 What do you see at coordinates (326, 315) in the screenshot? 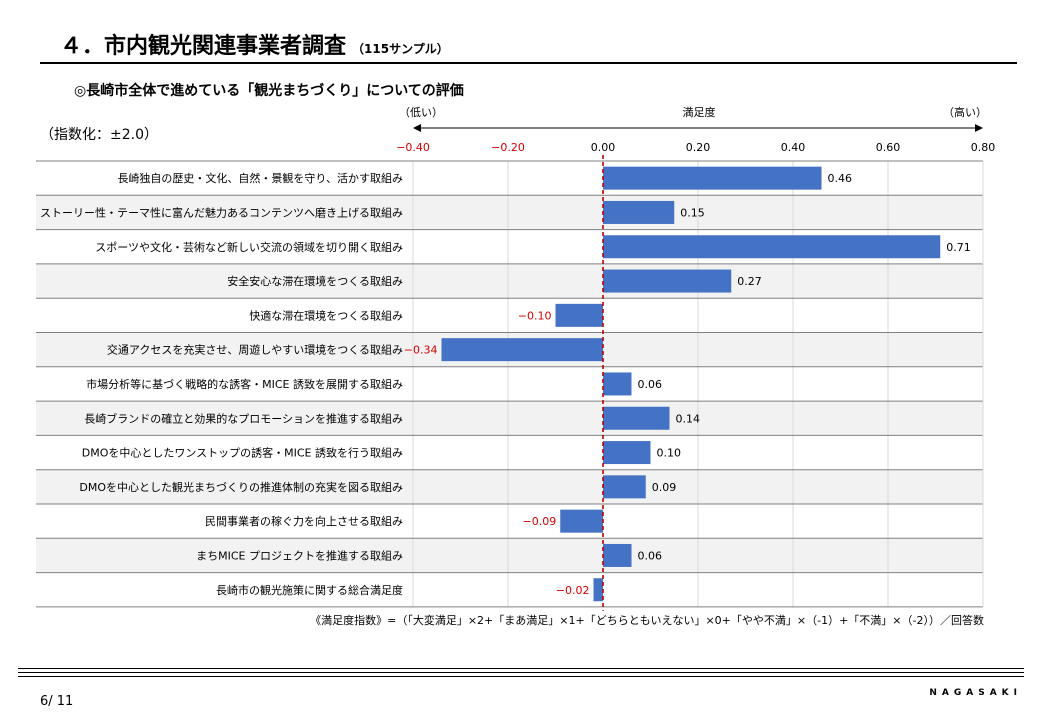
I see `category-label: 快適な滞在環境をつくる取組み` at bounding box center [326, 315].